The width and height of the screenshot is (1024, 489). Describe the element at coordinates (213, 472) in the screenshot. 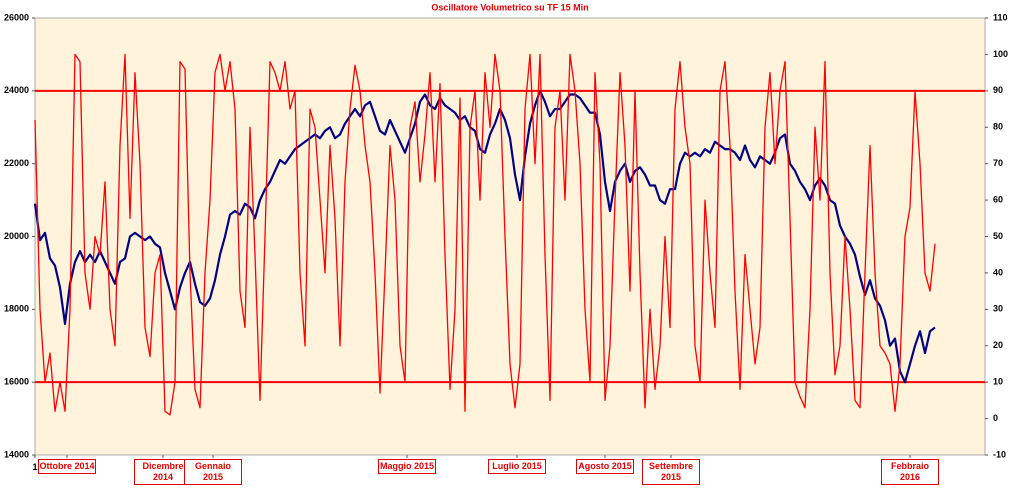

I see `x-tick-label: Gennaio 2015` at that location.